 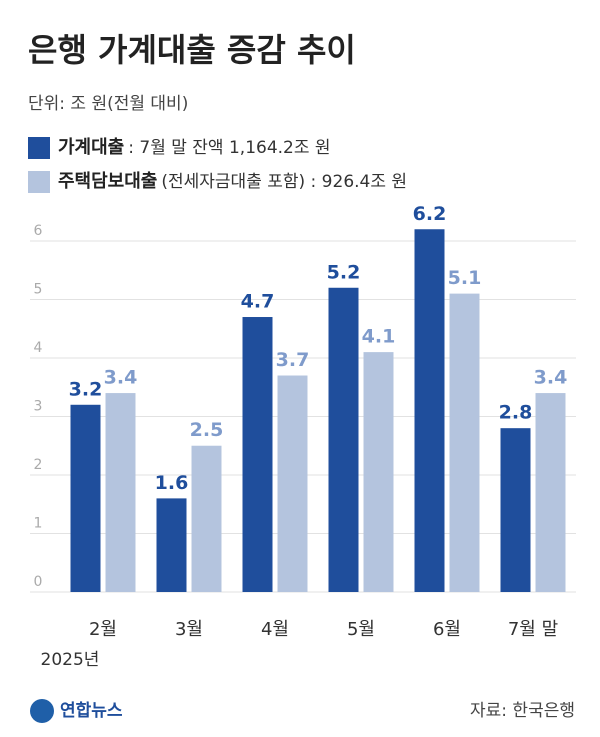 What do you see at coordinates (91, 147) in the screenshot?
I see `legend-label: 가계대출` at bounding box center [91, 147].